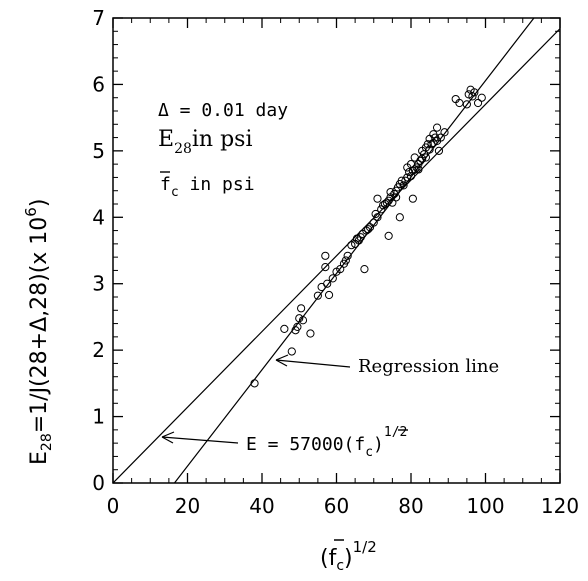 Image resolution: width=588 pixels, height=581 pixels. Describe the element at coordinates (205, 142) in the screenshot. I see `annotation-e28: E28in psi` at that location.